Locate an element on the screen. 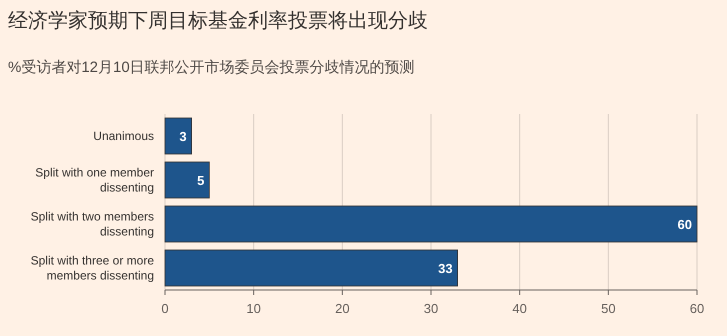  chart-title: 经济学家预期下周目标基金利率投票将出现分歧 is located at coordinates (218, 21).